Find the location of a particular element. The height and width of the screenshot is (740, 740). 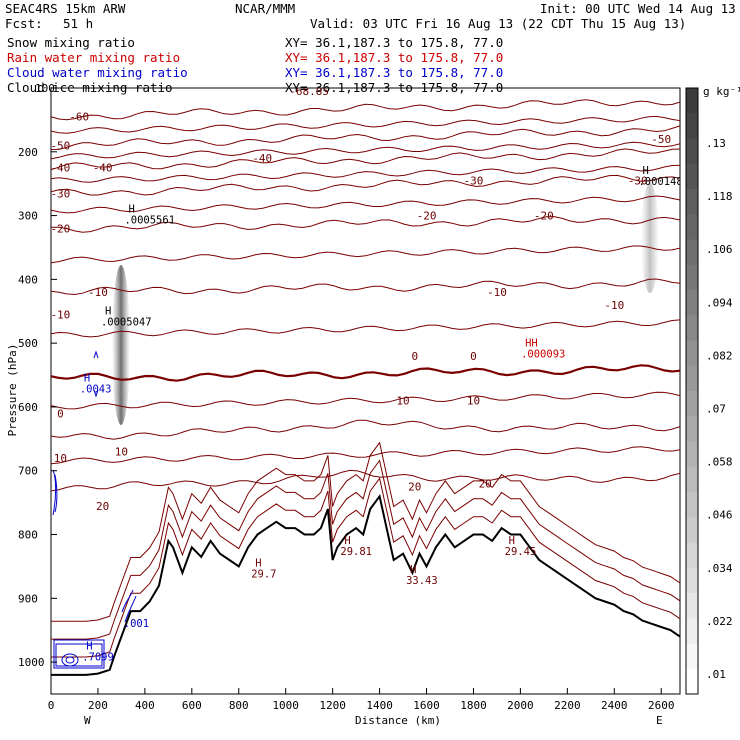

y-tick-label: 1000 is located at coordinates (31, 662).